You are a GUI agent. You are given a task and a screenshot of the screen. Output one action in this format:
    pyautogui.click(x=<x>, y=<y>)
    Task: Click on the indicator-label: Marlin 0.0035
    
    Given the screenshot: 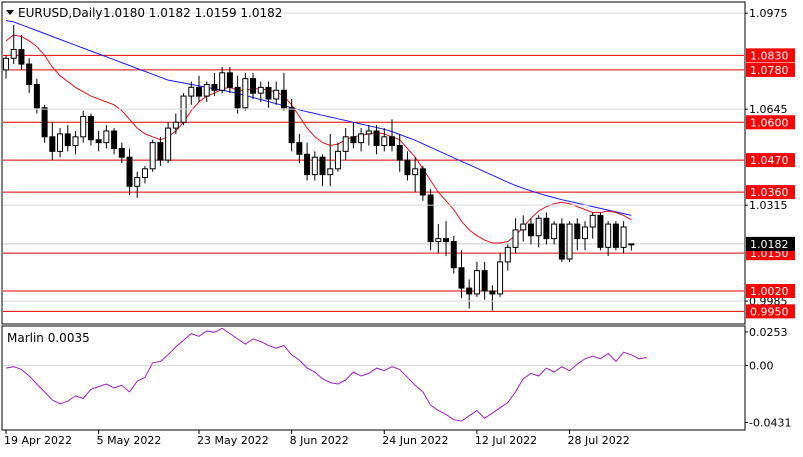 What is the action you would take?
    pyautogui.click(x=48, y=338)
    